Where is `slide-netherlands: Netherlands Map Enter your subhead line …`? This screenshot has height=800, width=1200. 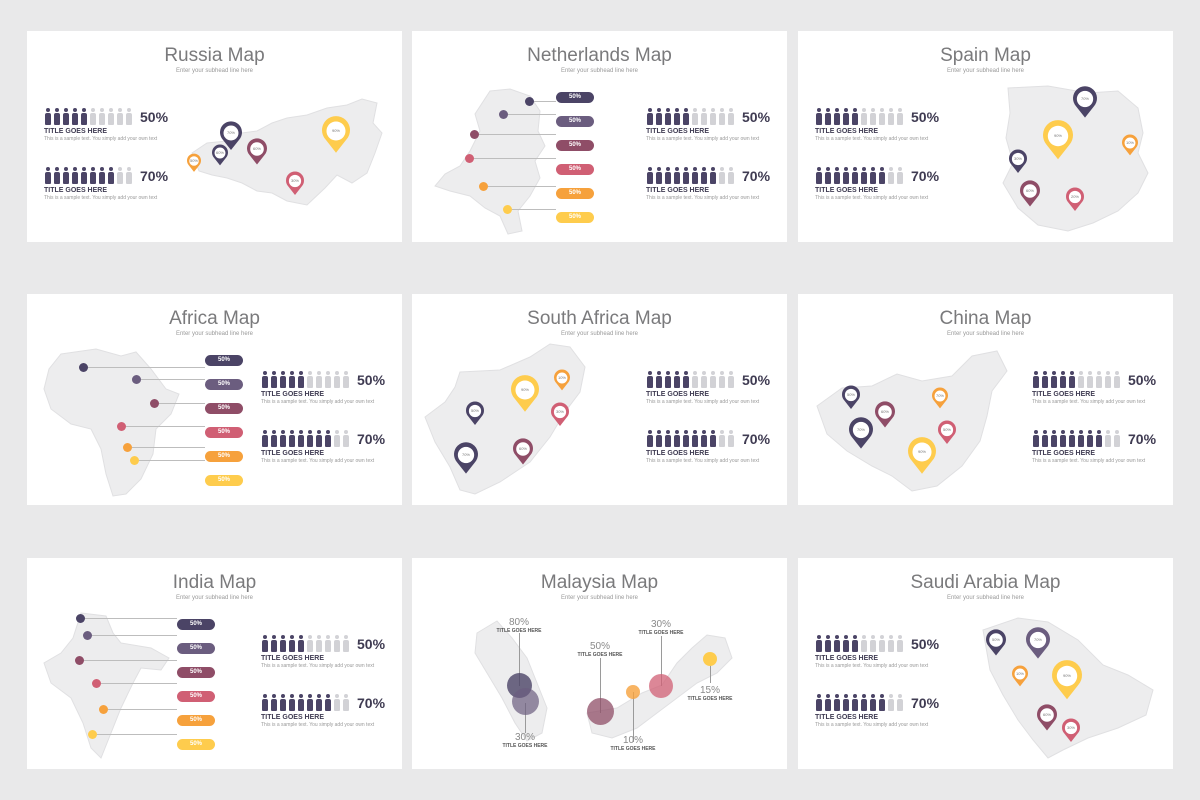
slide-netherlands: Netherlands Map Enter your subhead line … is located at coordinates (599, 136).